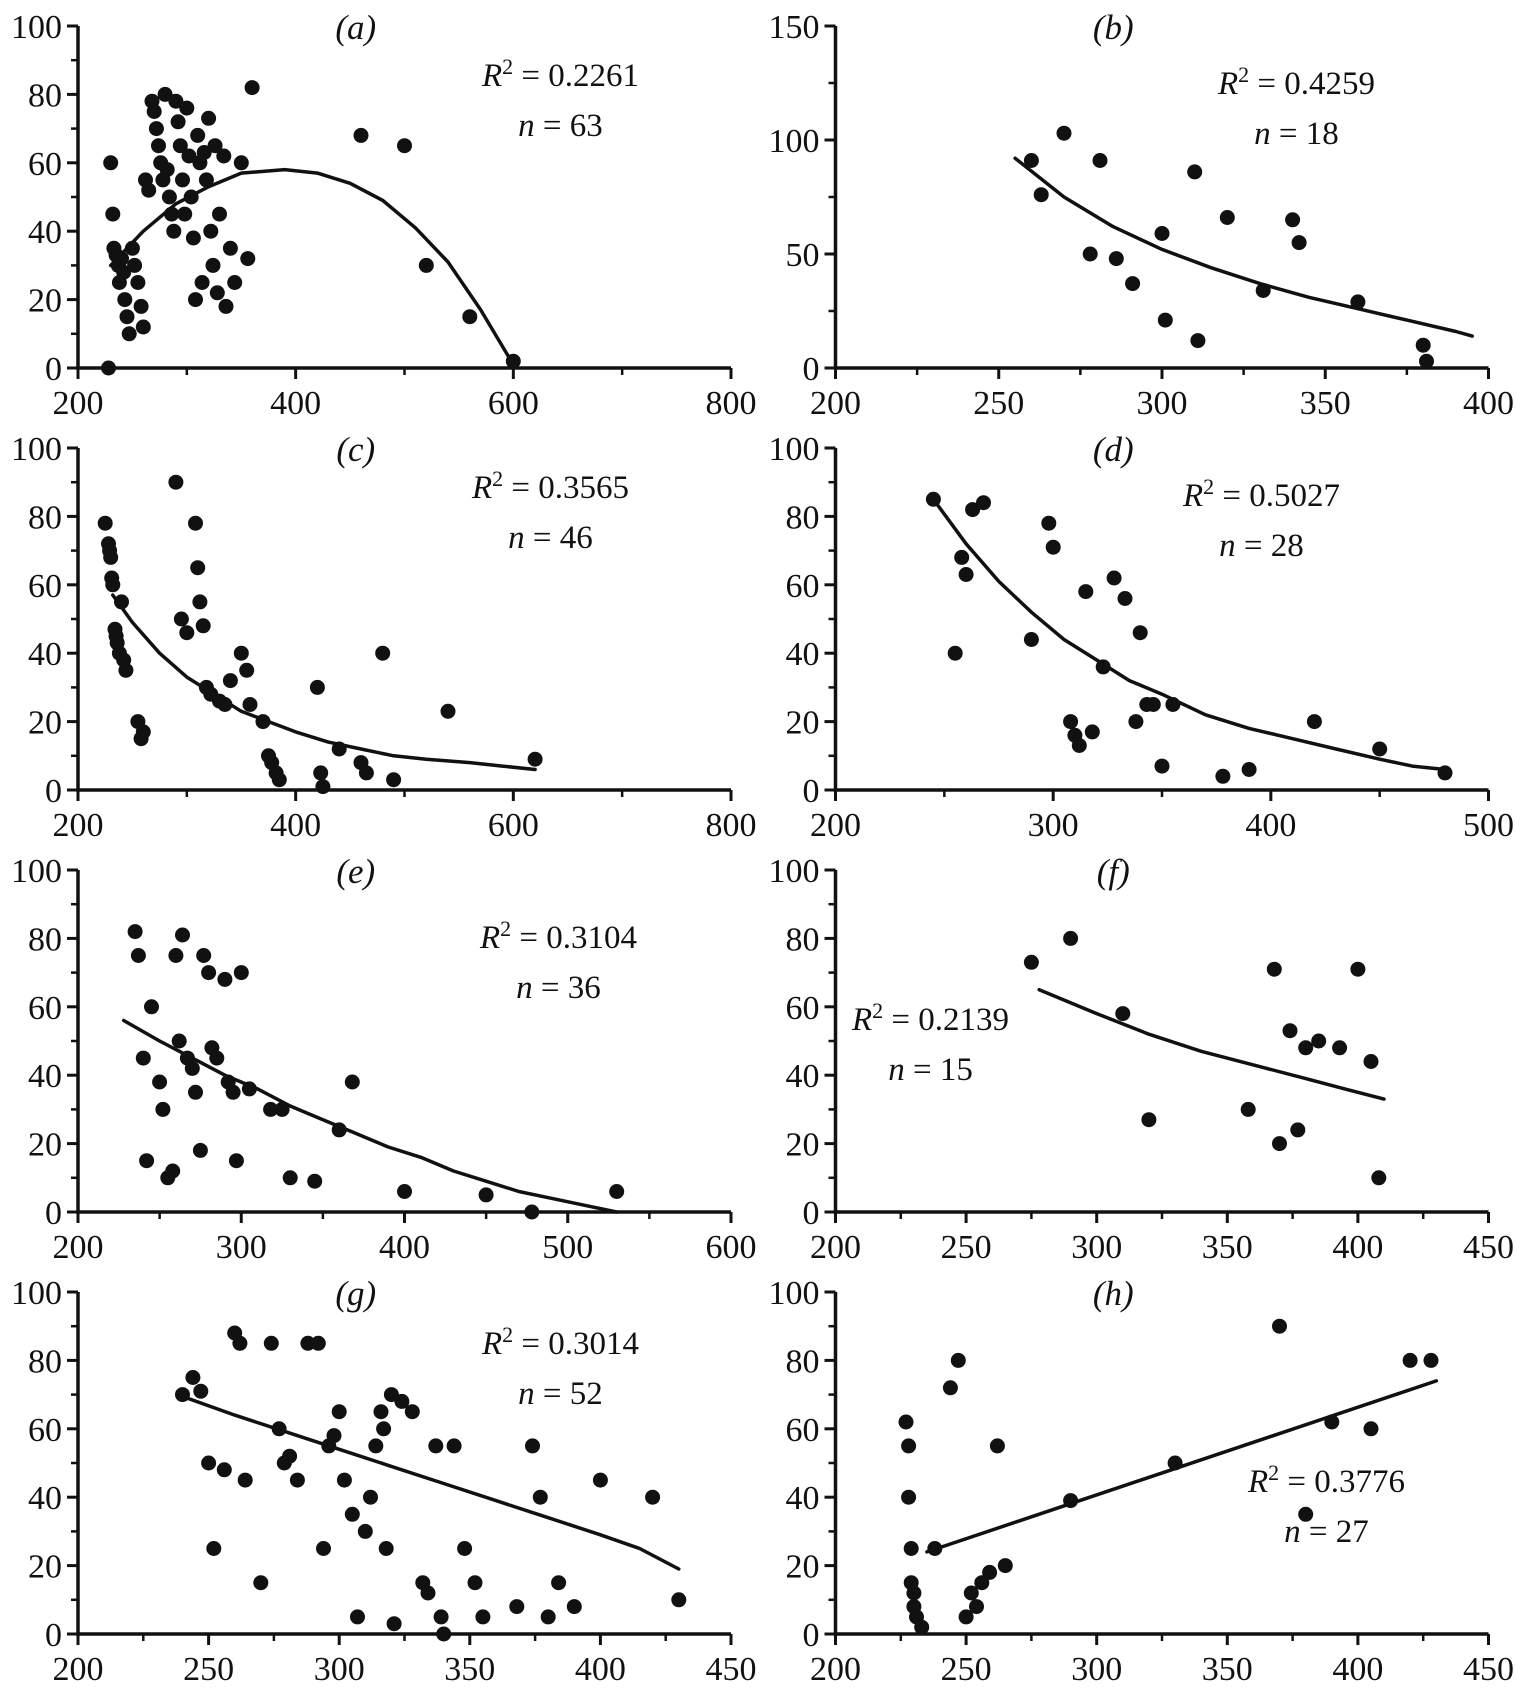  Describe the element at coordinates (356, 27) in the screenshot. I see `panel-label-a: (a)` at that location.